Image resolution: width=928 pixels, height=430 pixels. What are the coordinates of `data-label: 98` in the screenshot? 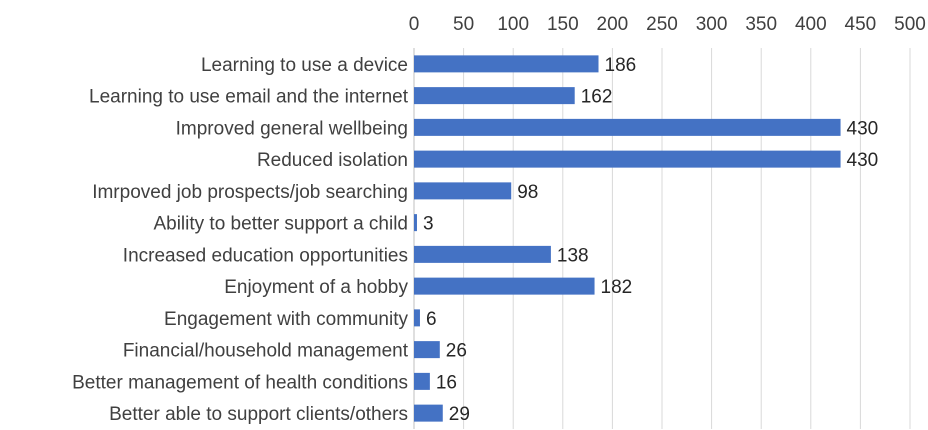 It's located at (527, 192).